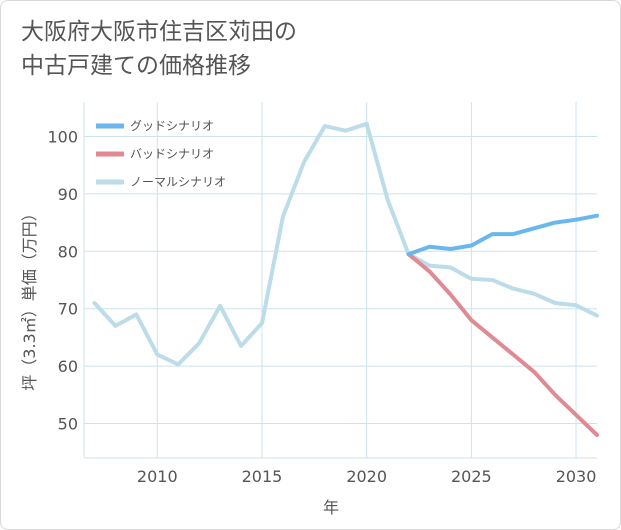  What do you see at coordinates (62, 136) in the screenshot?
I see `y-tick-label: 100` at bounding box center [62, 136].